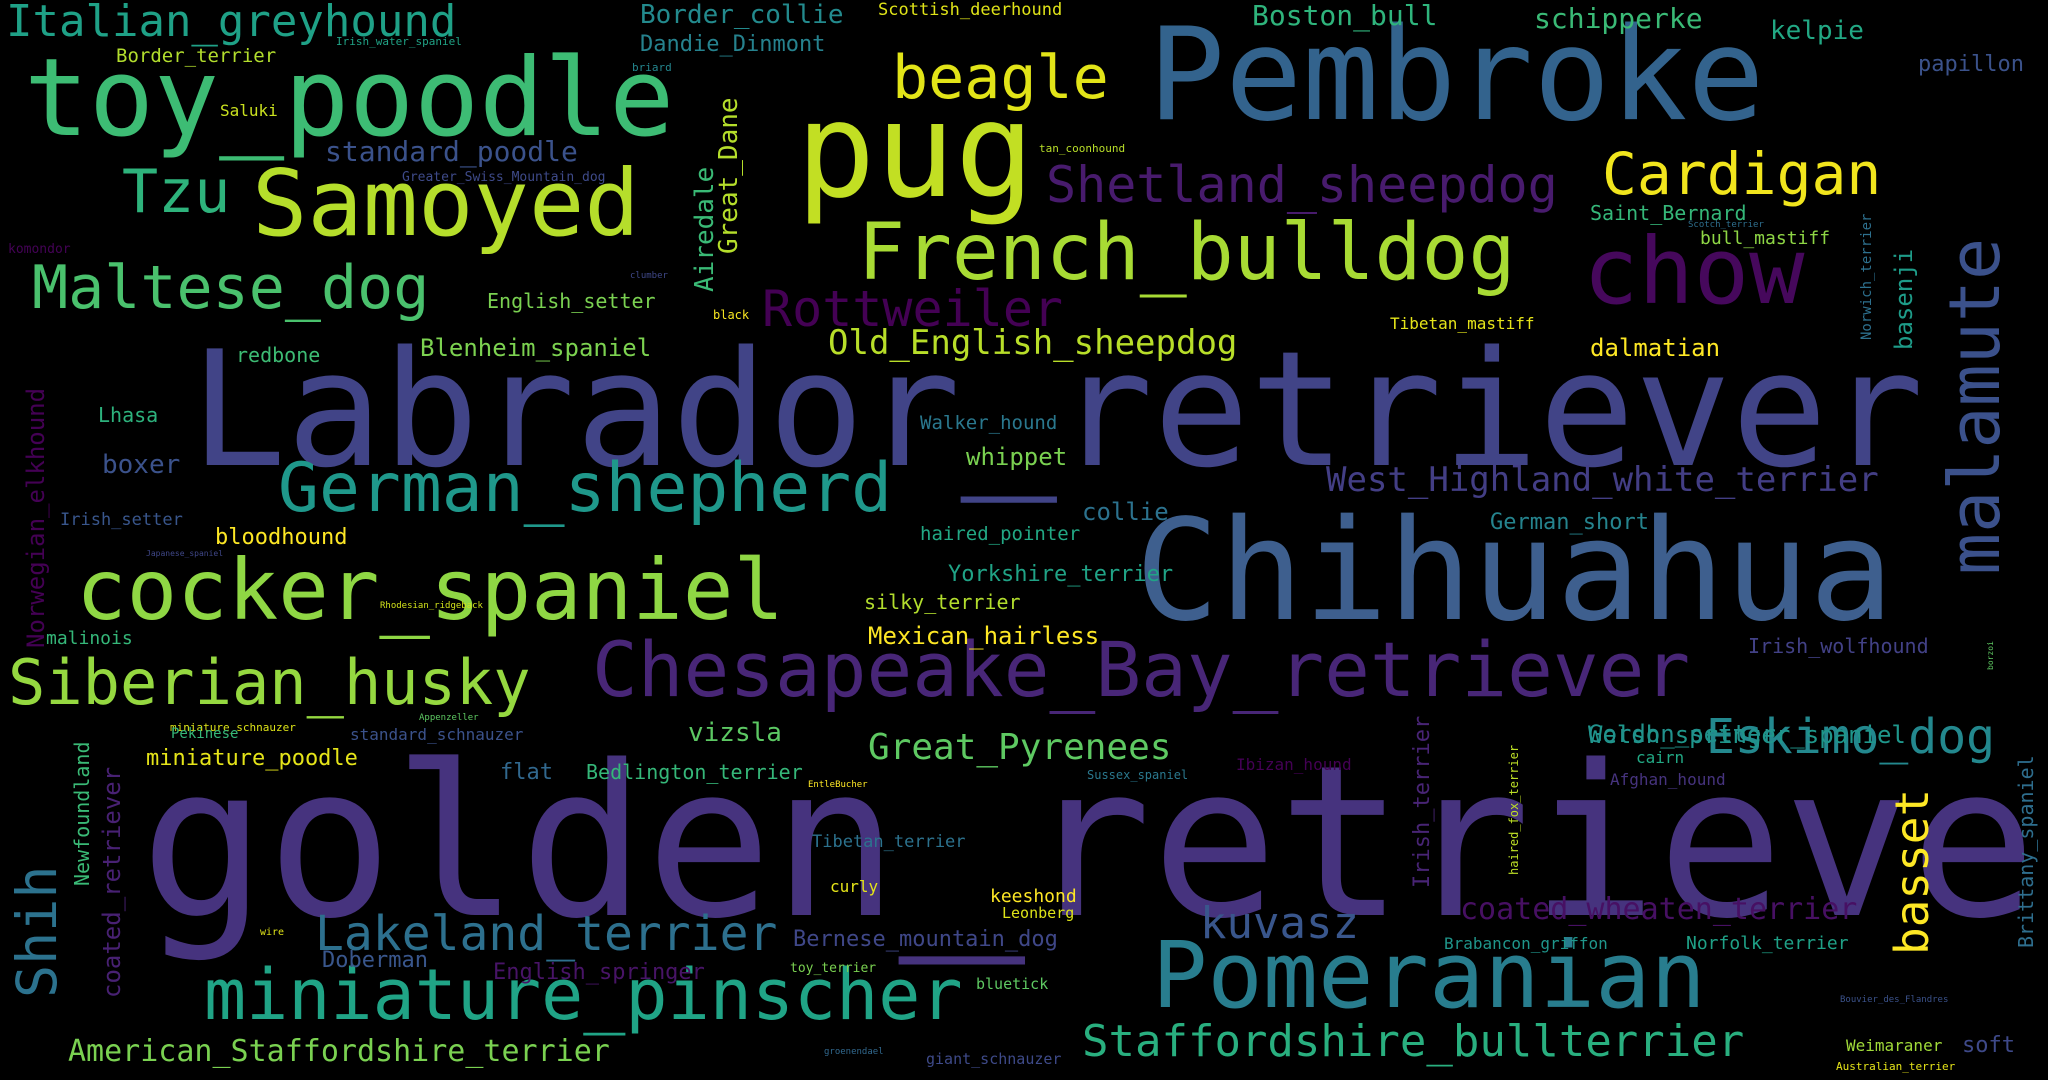  Describe the element at coordinates (526, 772) in the screenshot. I see `word: flat` at that location.